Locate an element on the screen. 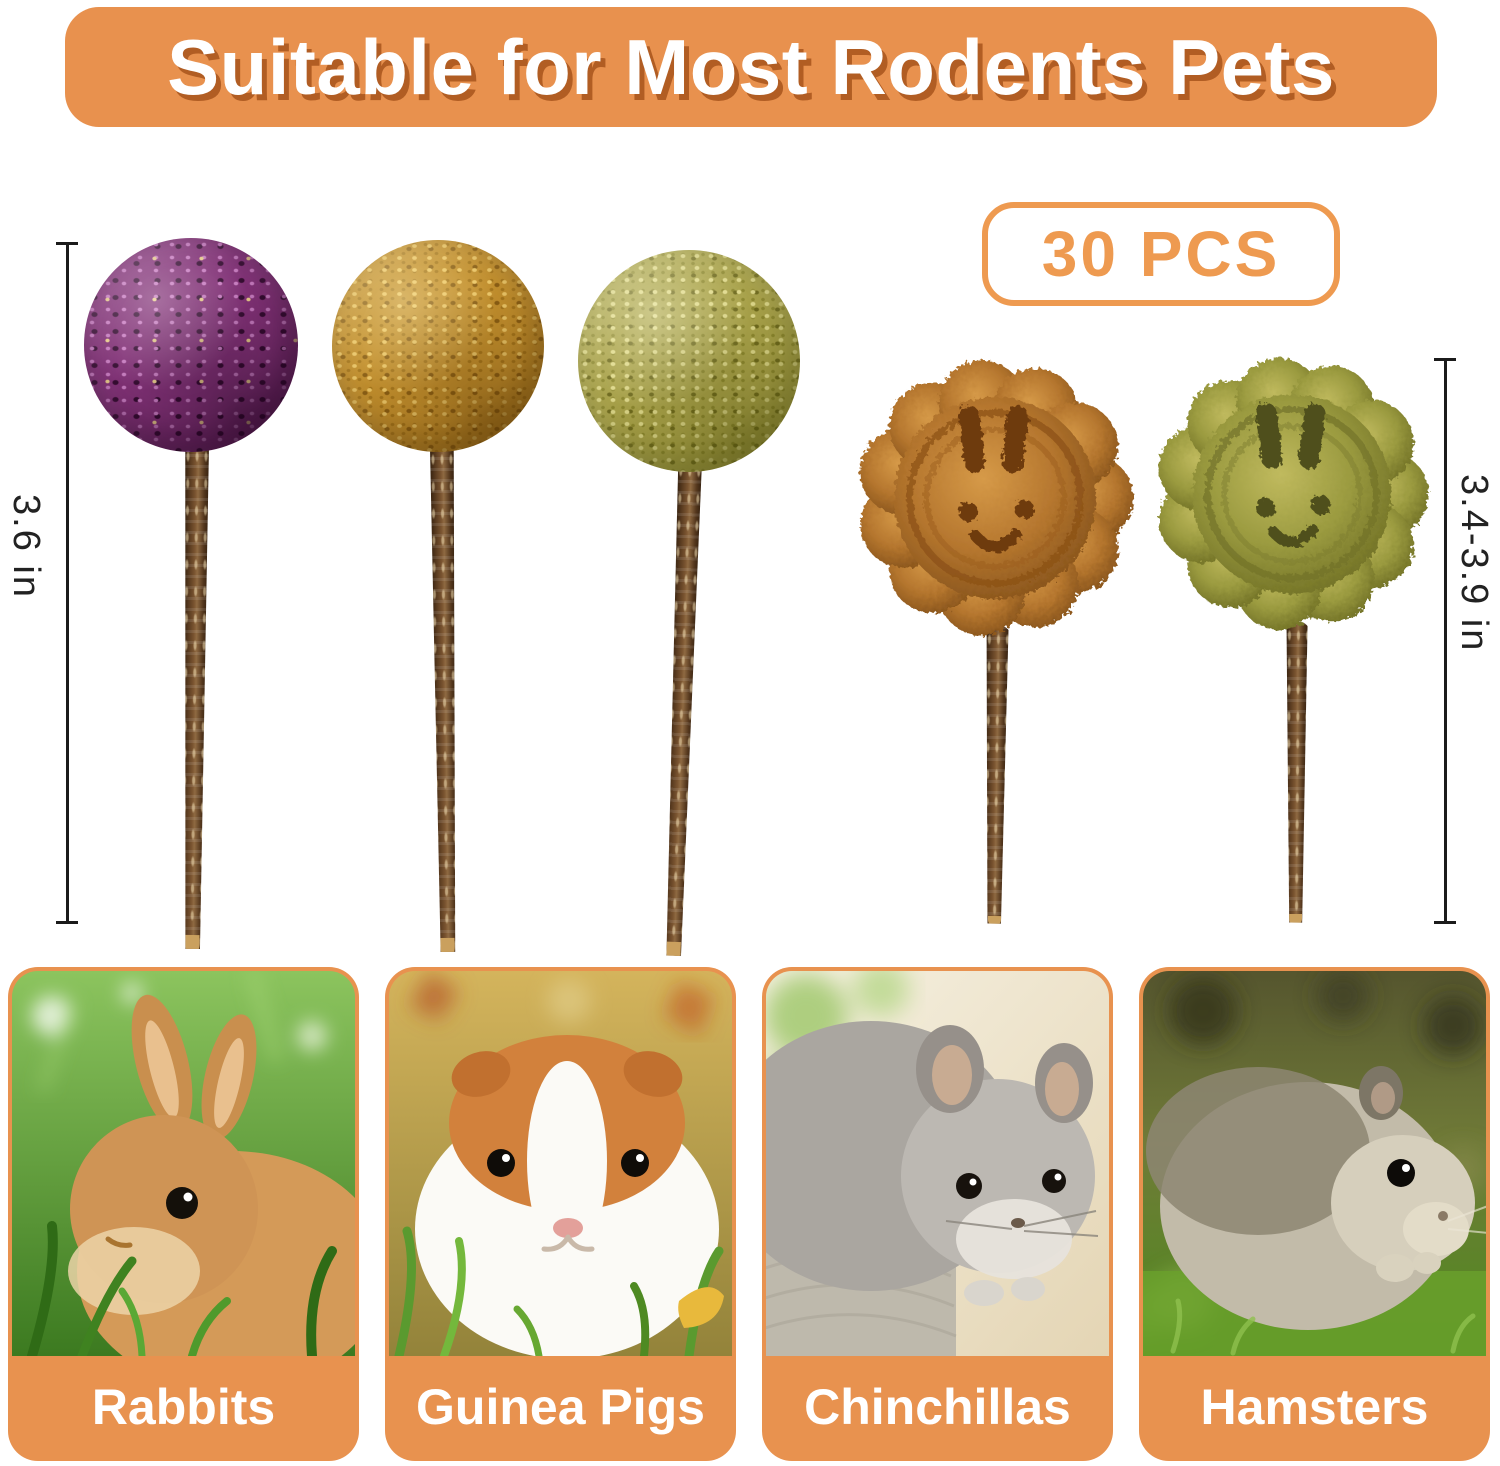 This screenshot has width=1500, height=1466. left-measure-line is located at coordinates (67, 583).